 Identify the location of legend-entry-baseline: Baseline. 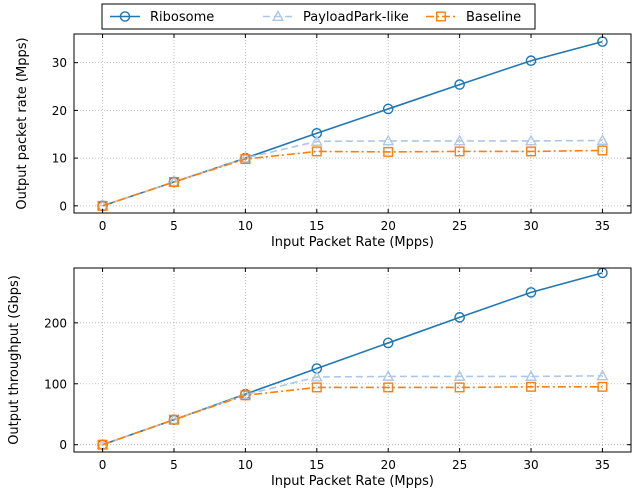
(473, 17).